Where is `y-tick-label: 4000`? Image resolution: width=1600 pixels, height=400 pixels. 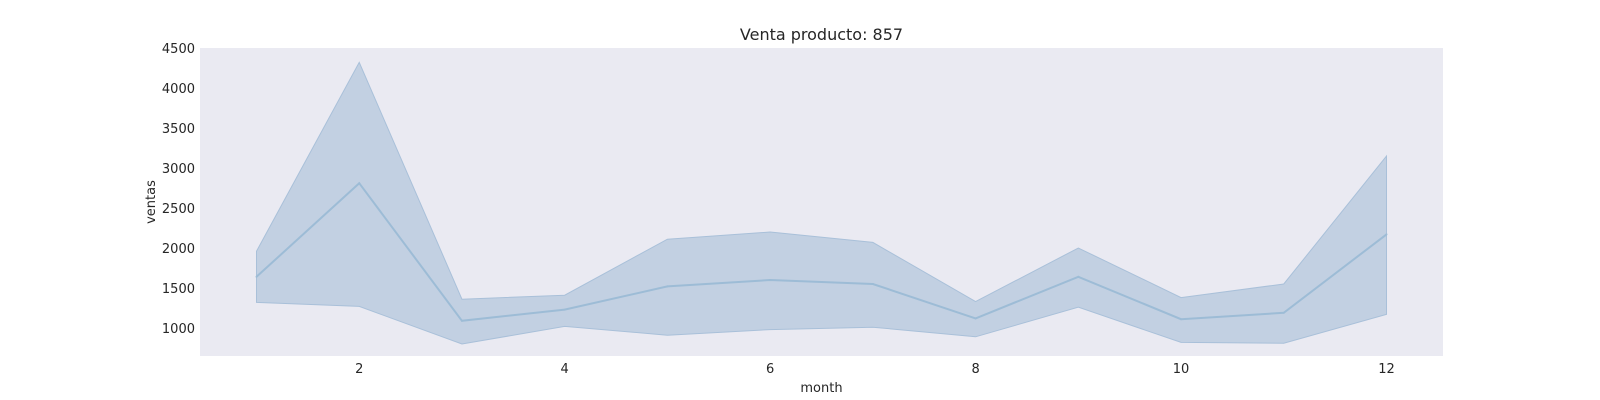
y-tick-label: 4000 is located at coordinates (178, 89).